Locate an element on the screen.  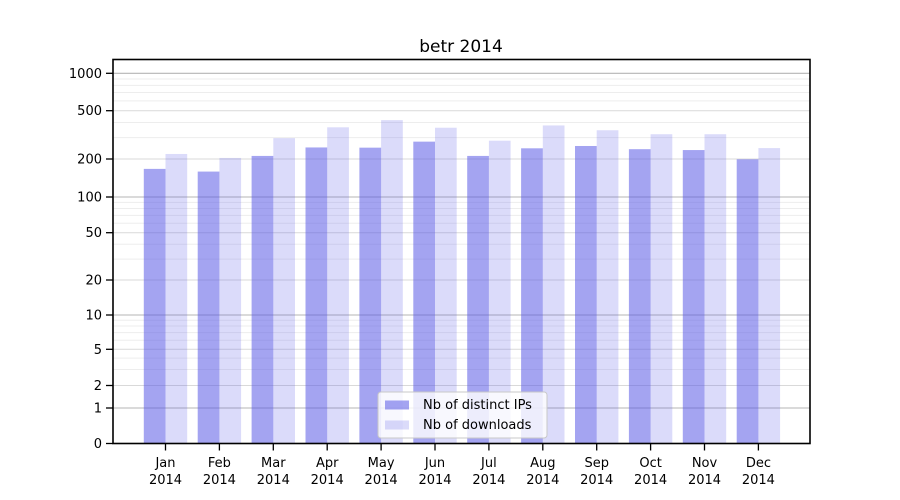
y-tick-label-50: 50 is located at coordinates (93, 233).